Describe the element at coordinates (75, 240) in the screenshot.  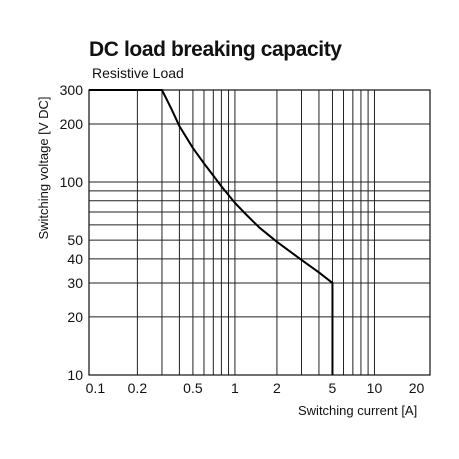
I see `y-tick-label: 50` at that location.